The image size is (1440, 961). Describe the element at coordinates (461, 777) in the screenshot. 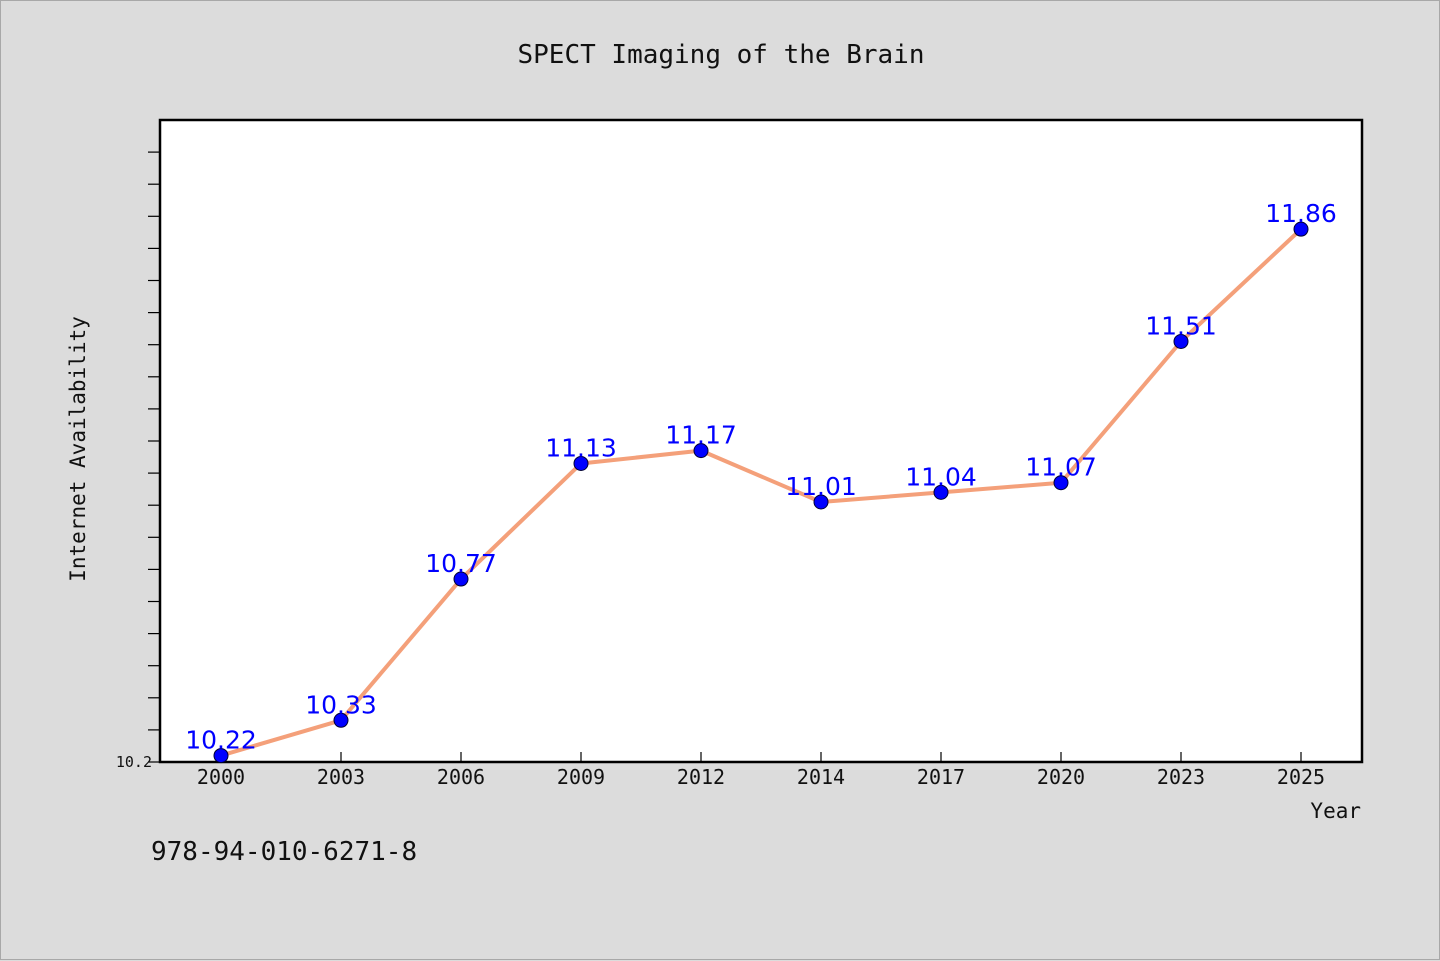

I see `x-tick-label: 2006` at that location.